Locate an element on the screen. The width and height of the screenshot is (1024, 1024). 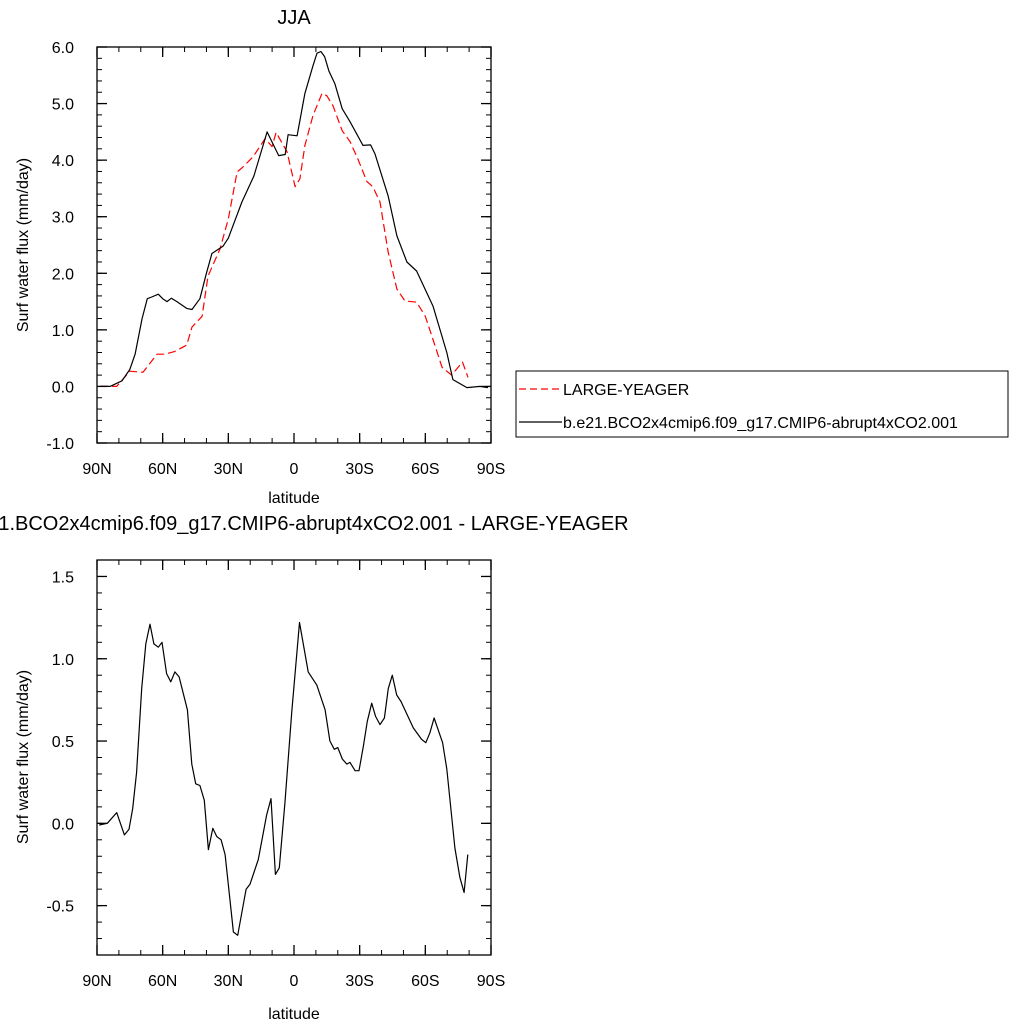
top-panel-title: JJA is located at coordinates (294, 18).